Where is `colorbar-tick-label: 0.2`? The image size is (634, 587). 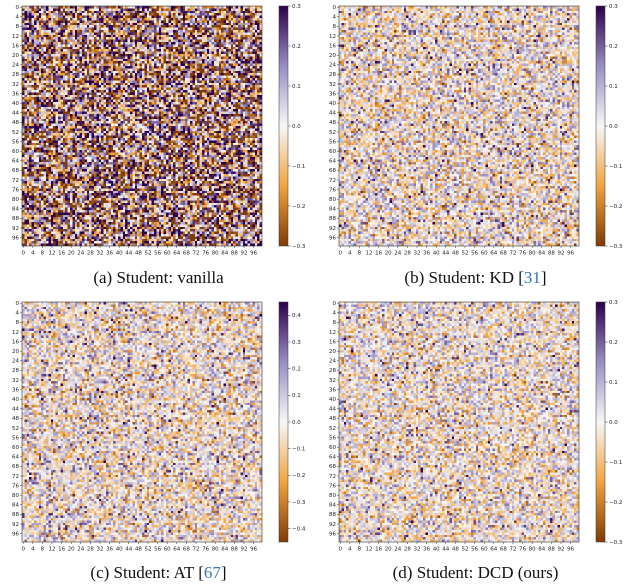
colorbar-tick-label: 0.2 is located at coordinates (296, 47).